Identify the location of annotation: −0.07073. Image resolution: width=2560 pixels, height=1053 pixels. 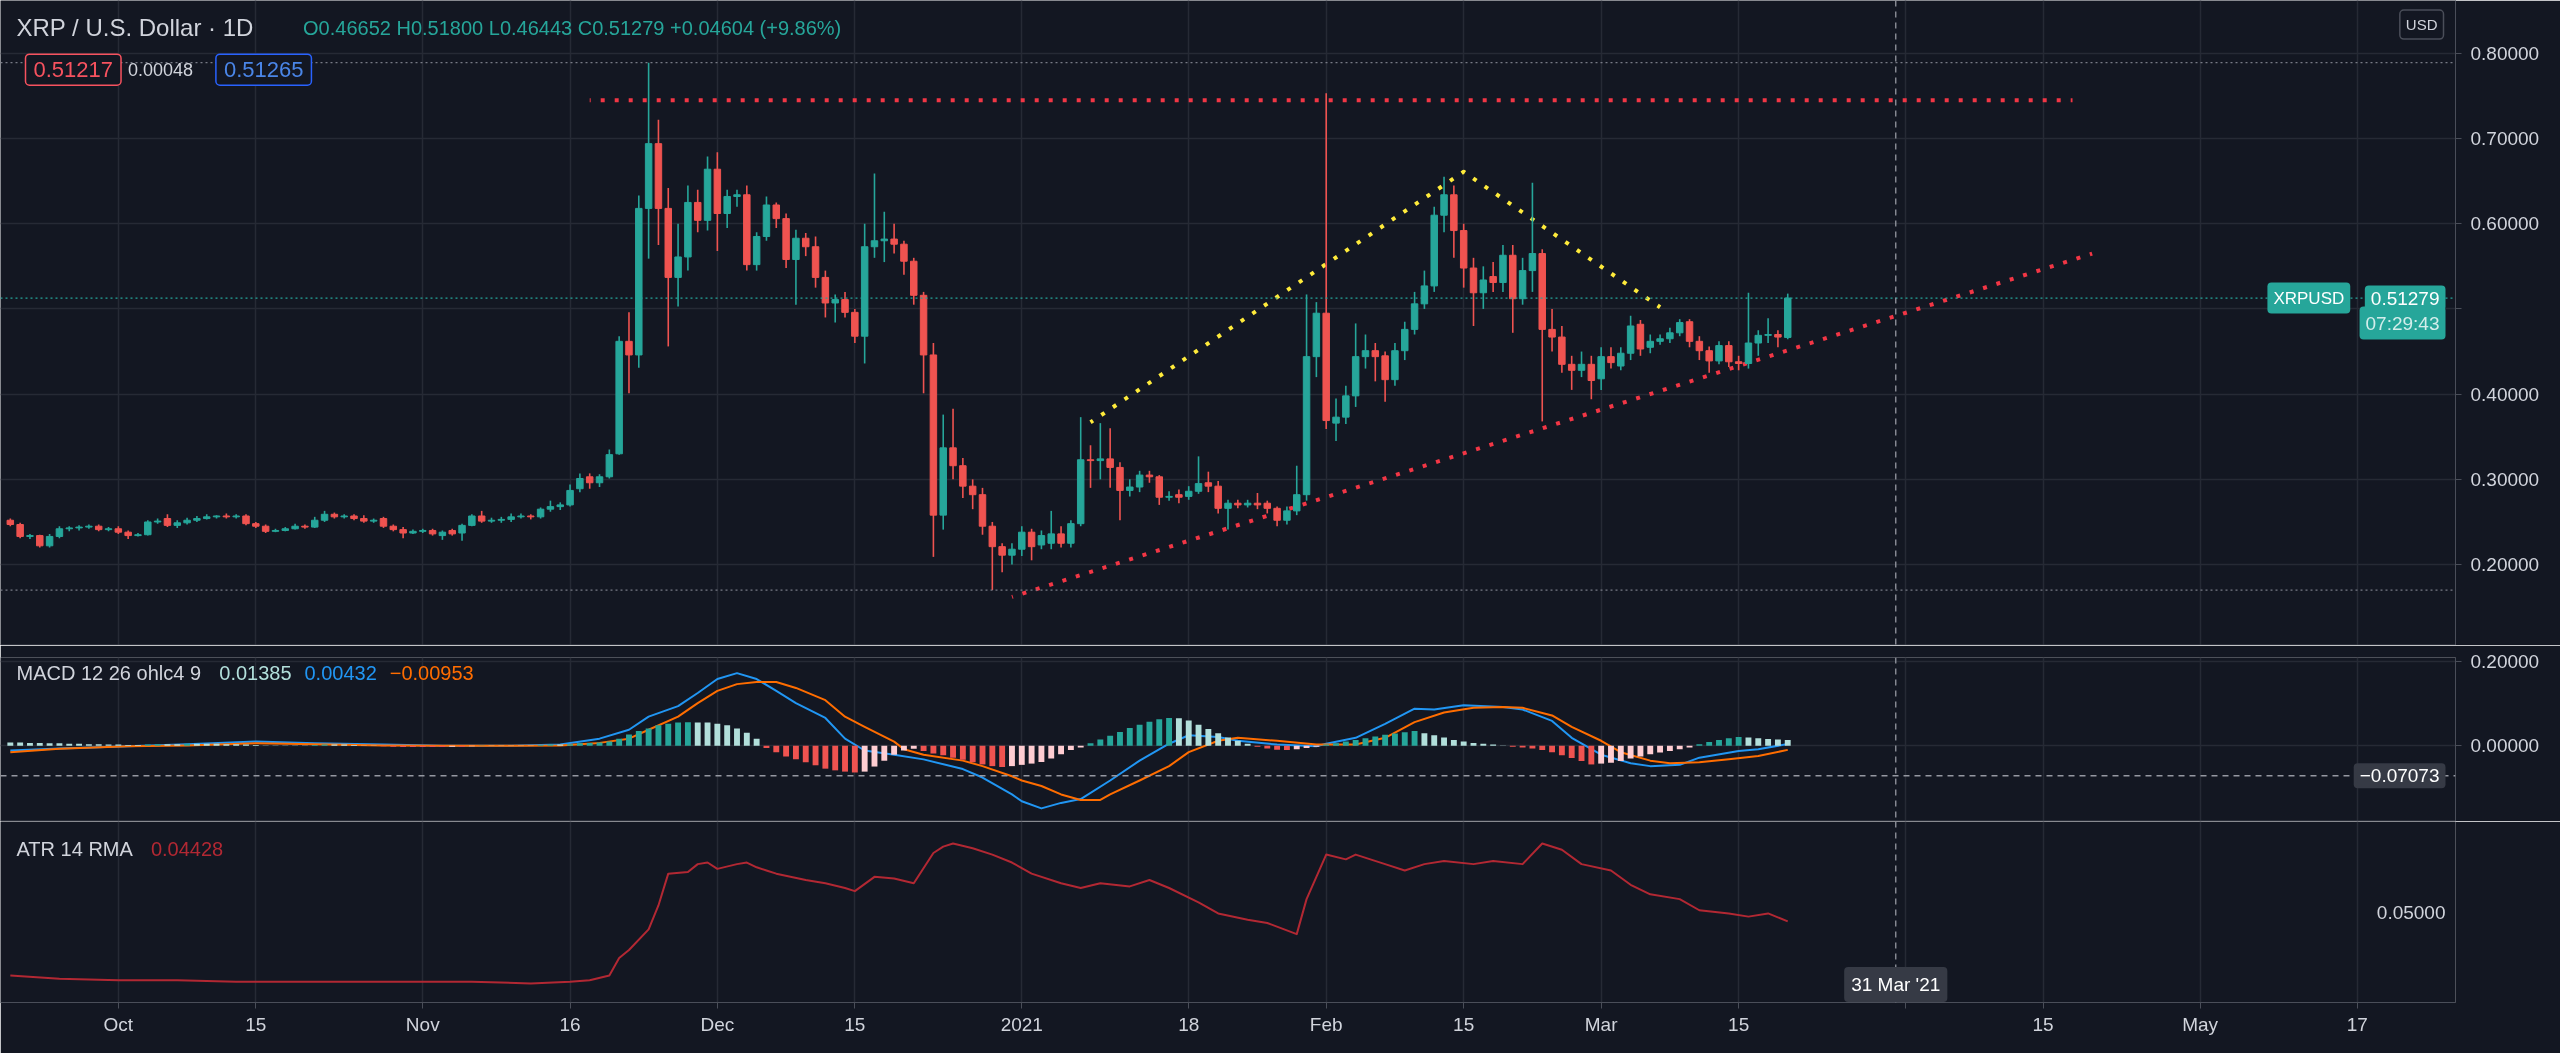
(2399, 776).